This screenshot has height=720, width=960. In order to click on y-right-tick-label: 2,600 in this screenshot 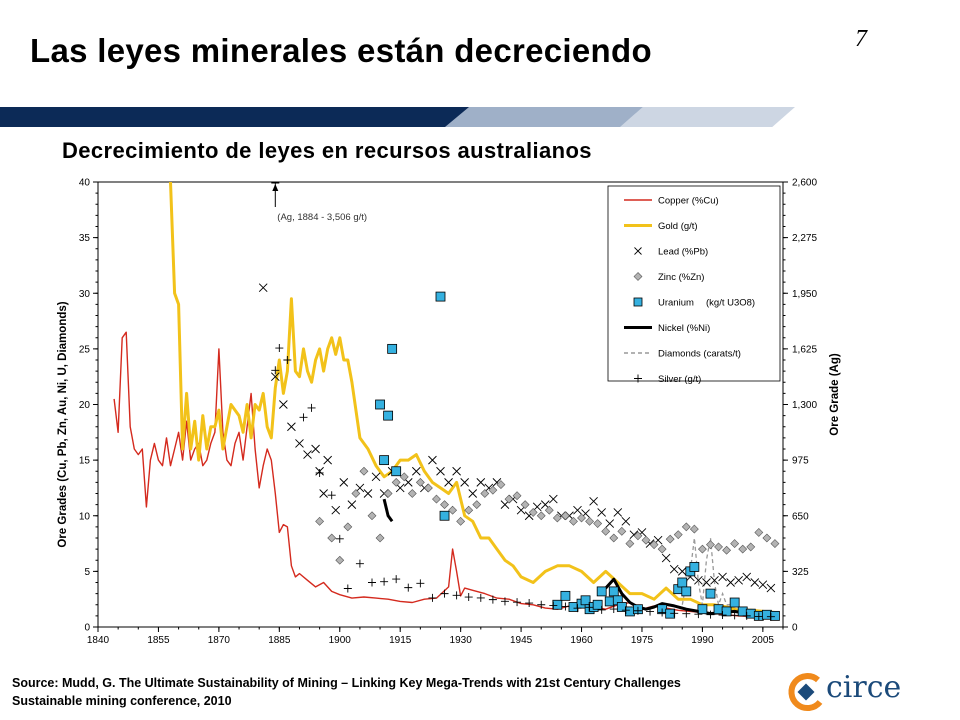, I will do `click(804, 183)`.